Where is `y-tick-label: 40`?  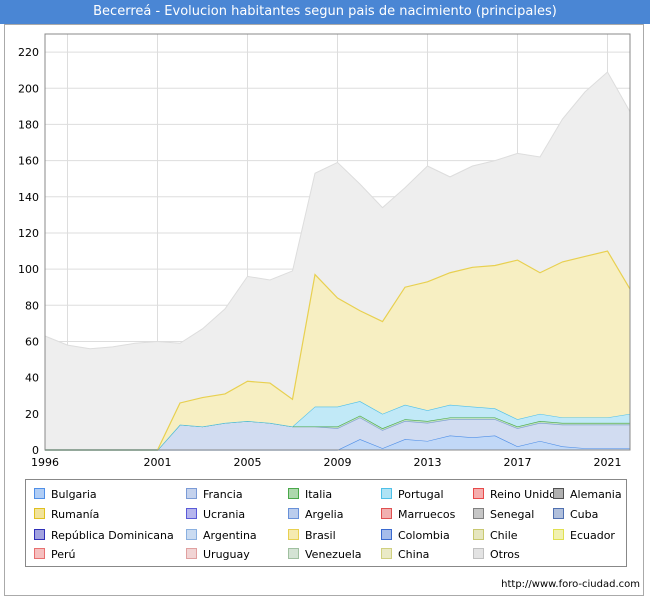
y-tick-label: 40 is located at coordinates (32, 378).